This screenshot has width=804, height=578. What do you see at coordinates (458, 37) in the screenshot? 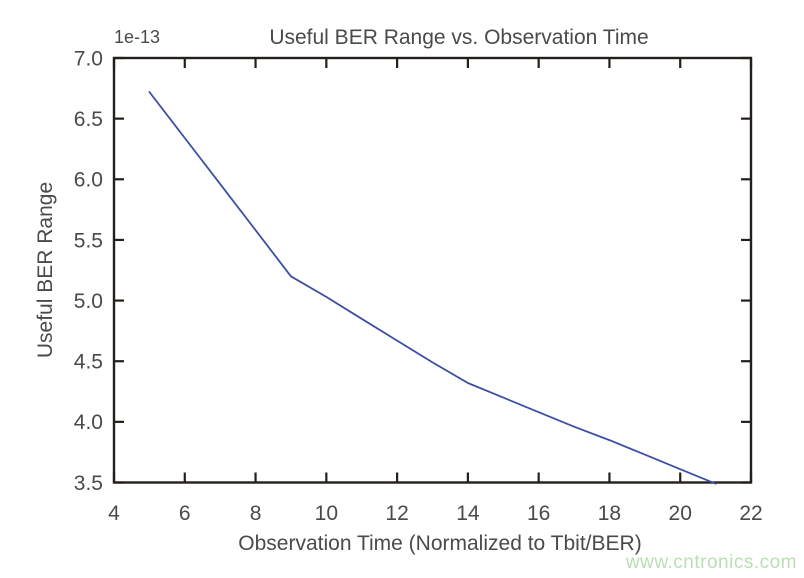
I see `chart-title: Useful BER Range vs. Observation Time` at bounding box center [458, 37].